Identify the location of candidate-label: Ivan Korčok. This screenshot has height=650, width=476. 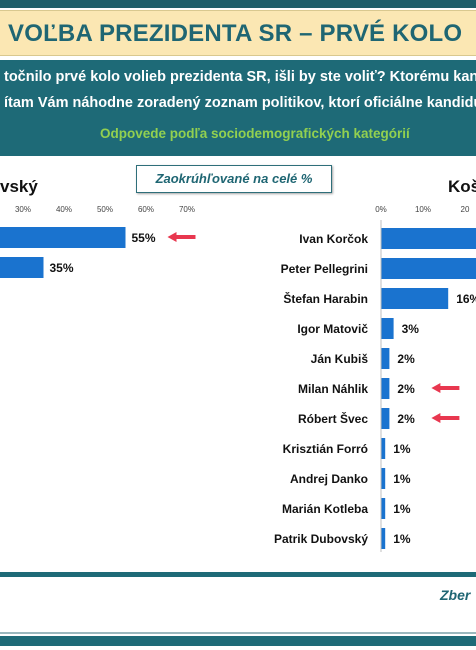
(333, 239).